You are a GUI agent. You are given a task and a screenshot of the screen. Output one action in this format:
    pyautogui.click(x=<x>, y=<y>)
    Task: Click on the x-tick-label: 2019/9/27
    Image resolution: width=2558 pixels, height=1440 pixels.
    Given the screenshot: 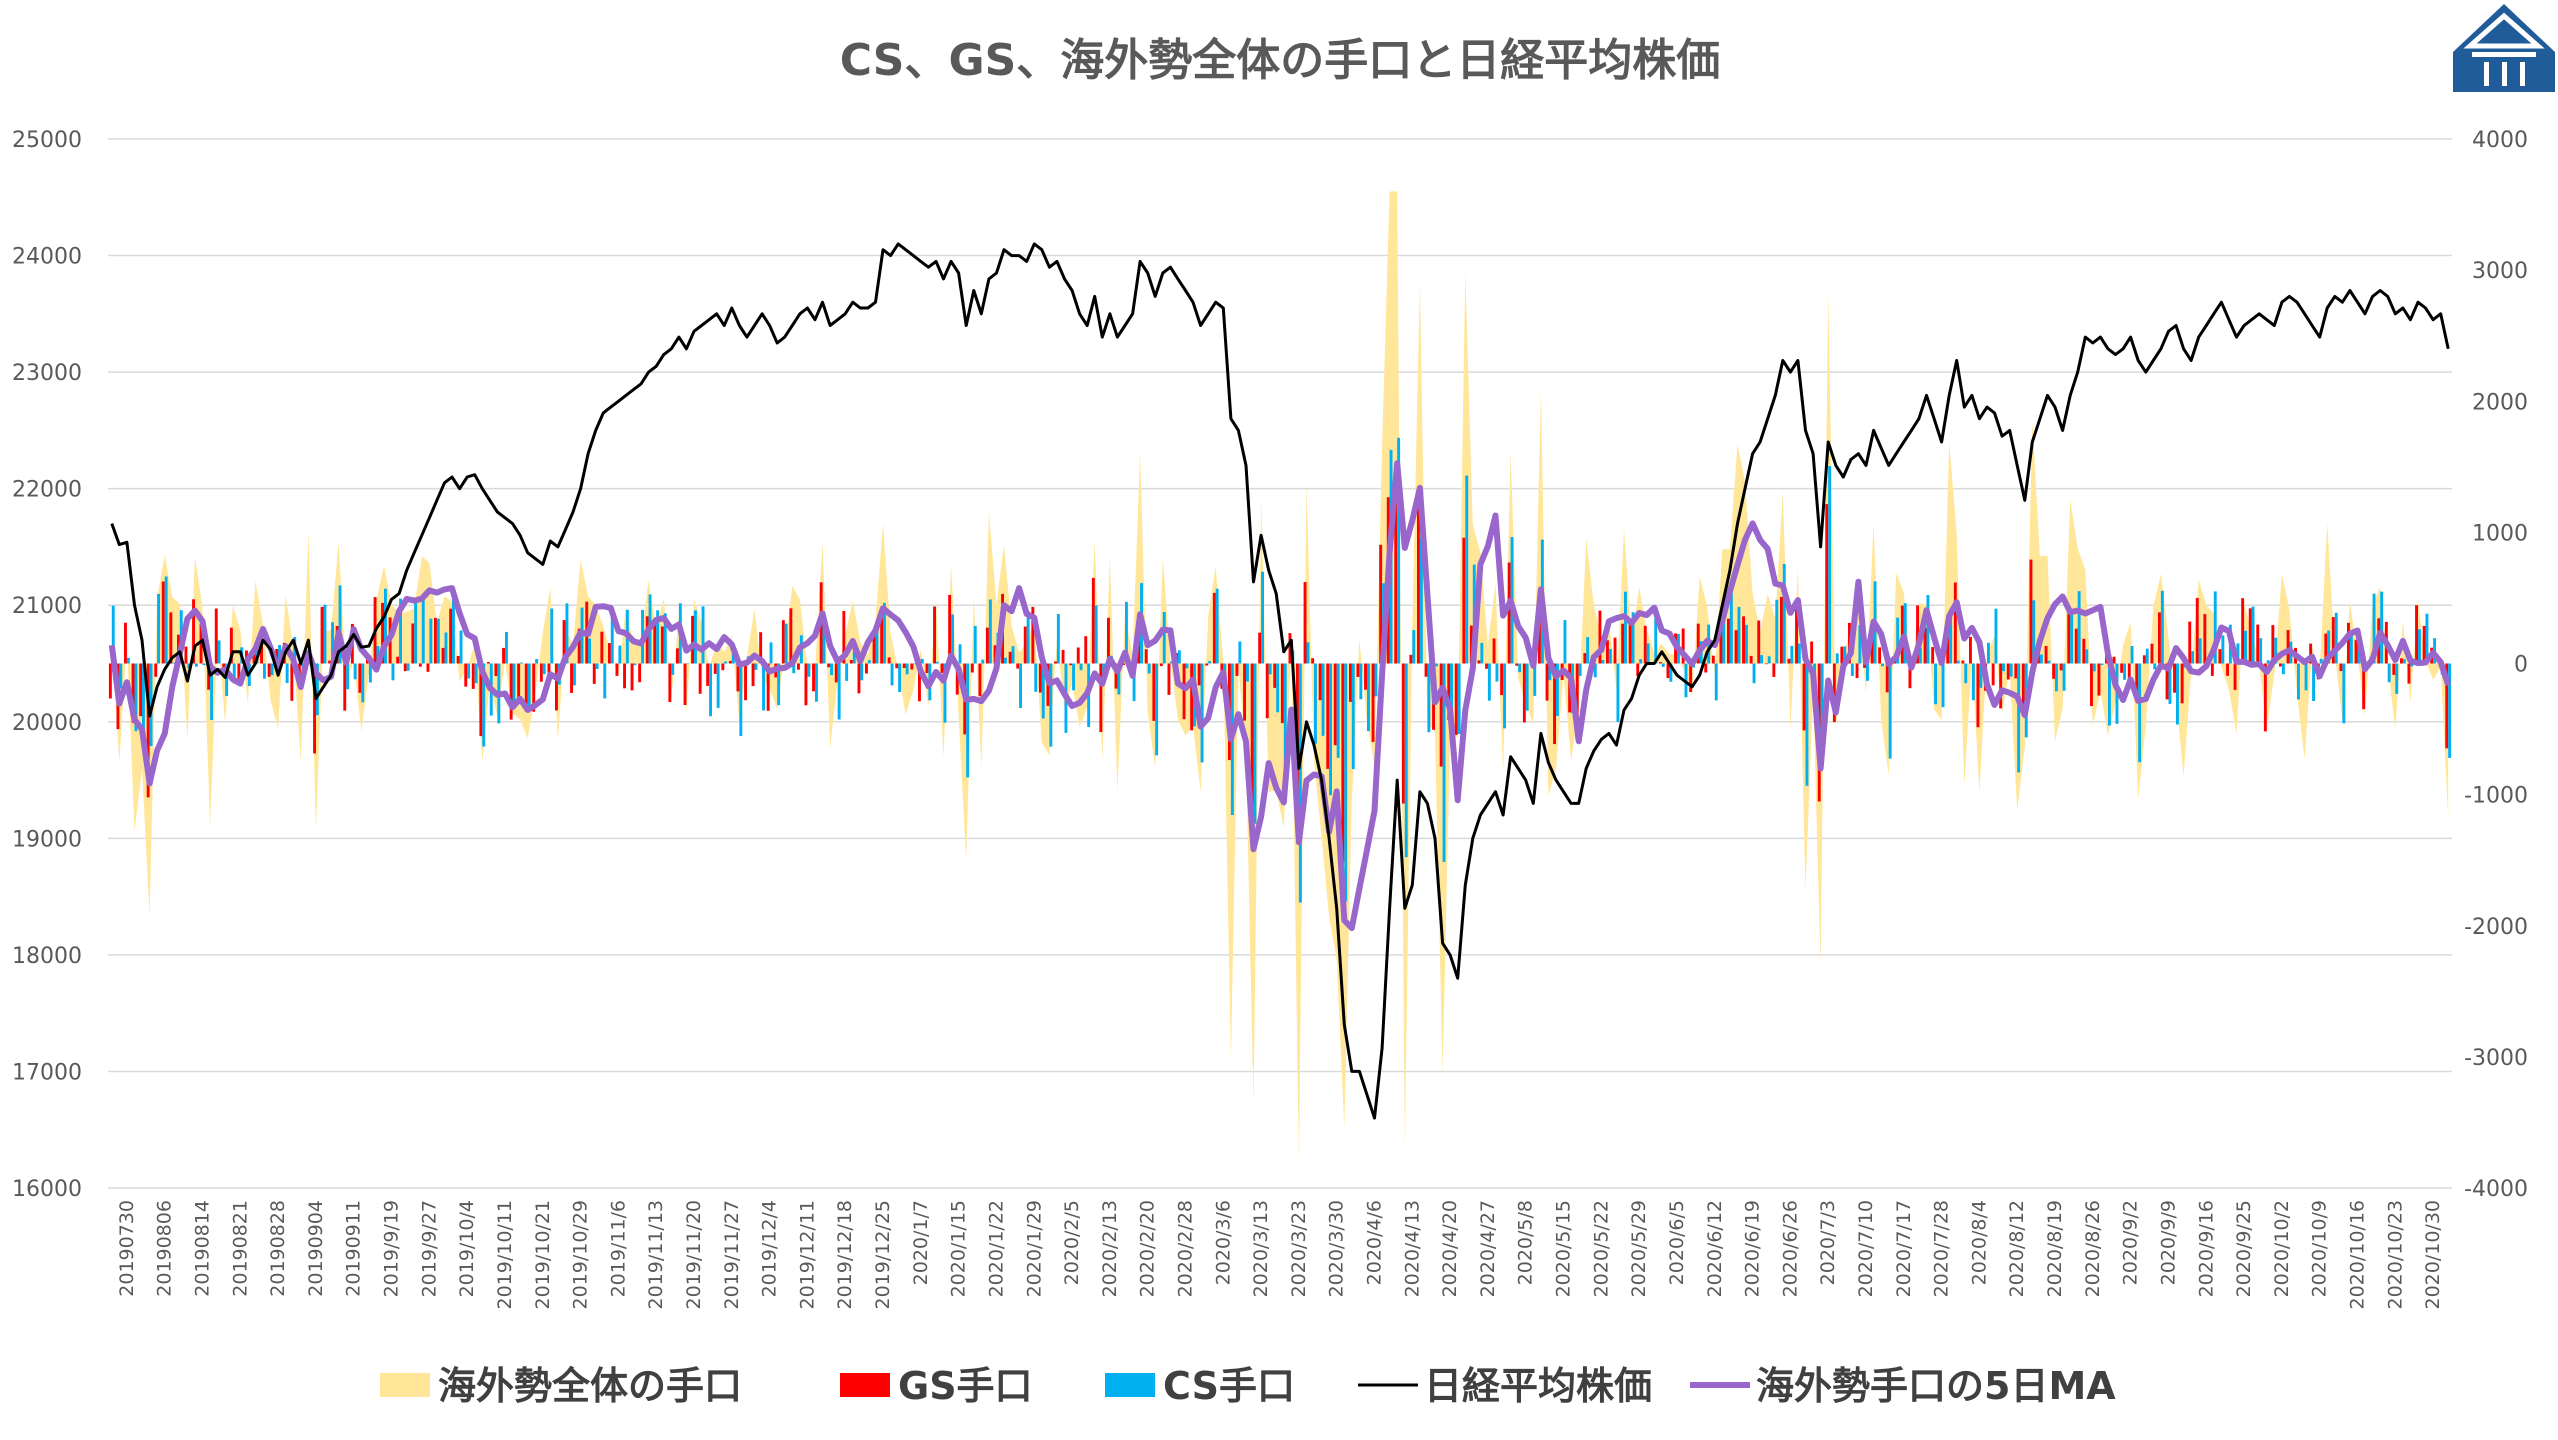 What is the action you would take?
    pyautogui.click(x=429, y=1248)
    